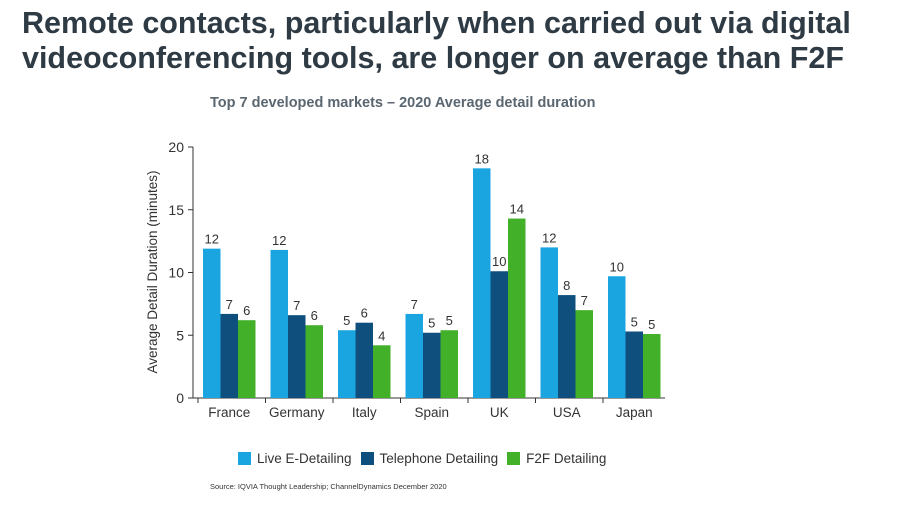 This screenshot has height=506, width=900. I want to click on legend-item-f2f-detailing: F2F Detailing, so click(556, 458).